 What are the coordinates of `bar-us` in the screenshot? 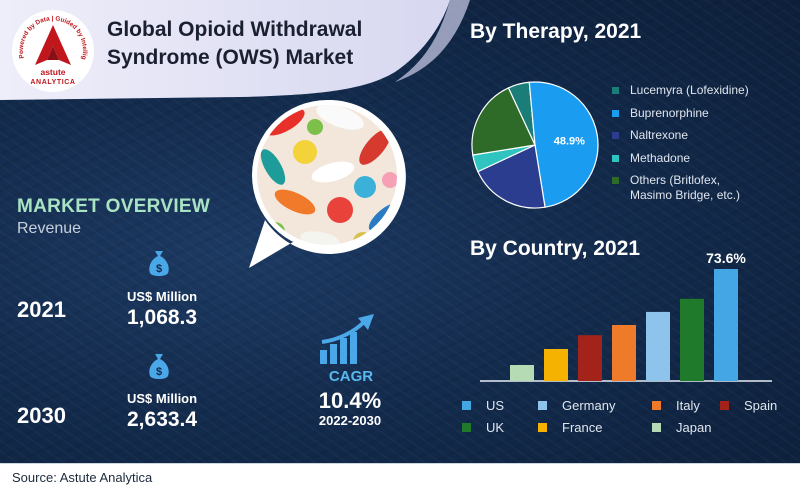 It's located at (726, 325).